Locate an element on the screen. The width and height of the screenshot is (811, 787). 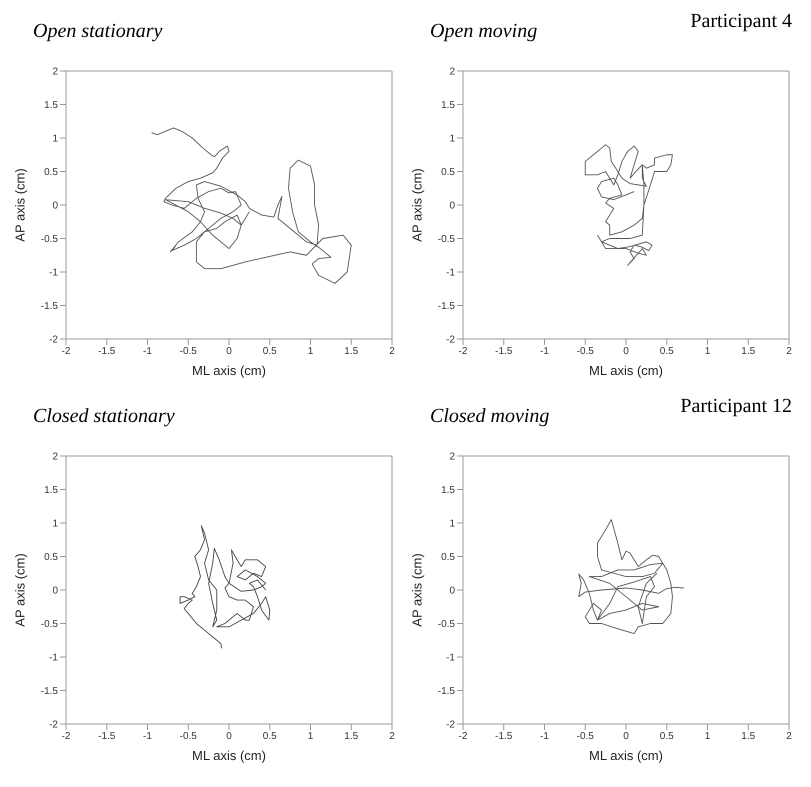
chart-title: Closed moving is located at coordinates (490, 416).